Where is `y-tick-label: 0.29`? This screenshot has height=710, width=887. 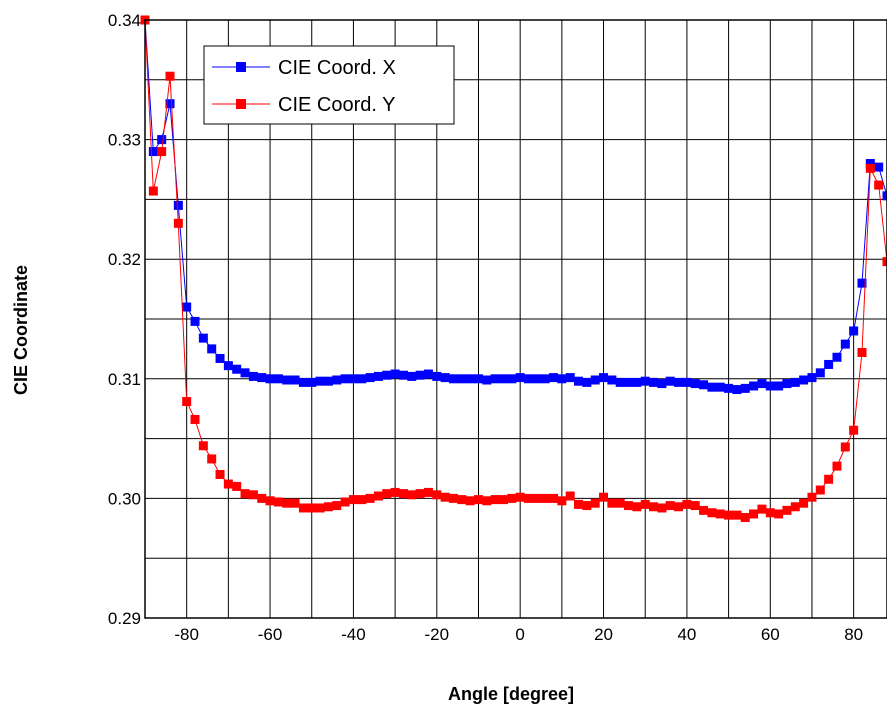 y-tick-label: 0.29 is located at coordinates (124, 618).